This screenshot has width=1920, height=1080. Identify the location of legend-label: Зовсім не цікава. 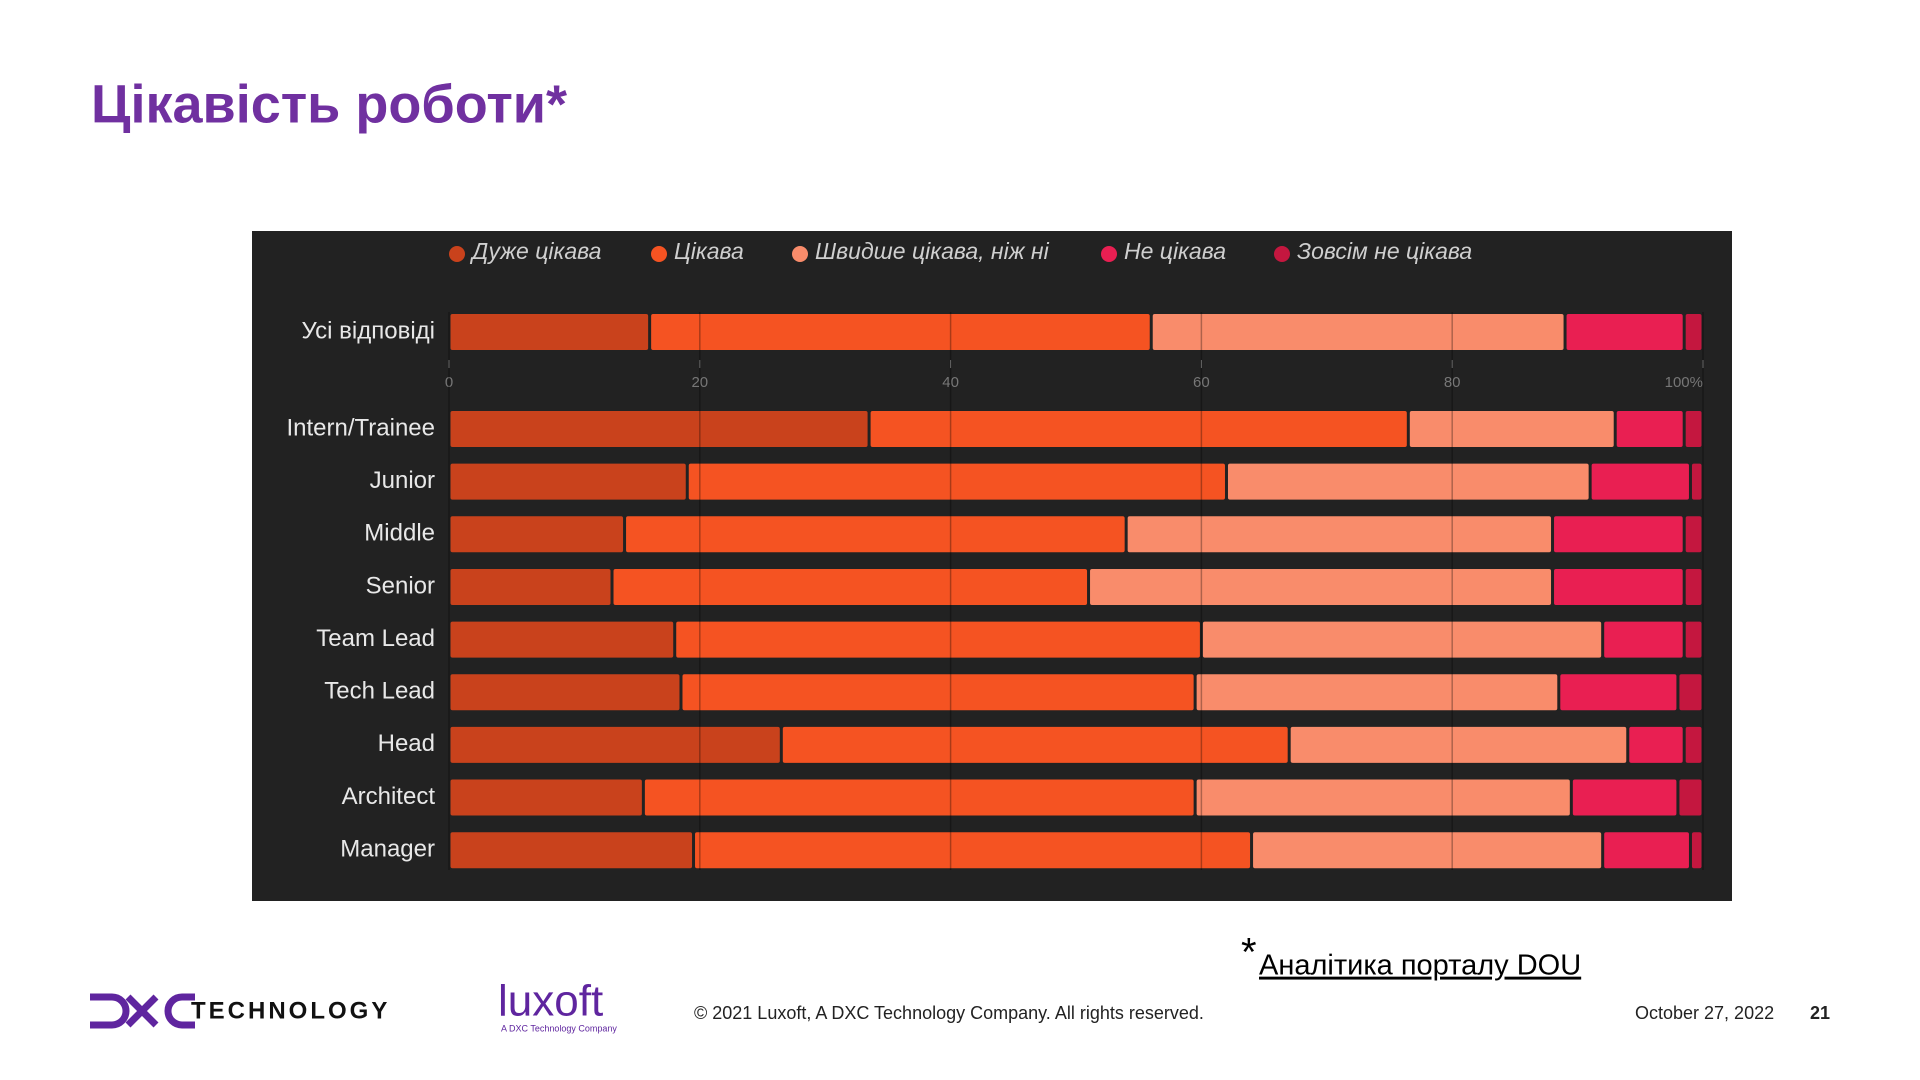
(1384, 251).